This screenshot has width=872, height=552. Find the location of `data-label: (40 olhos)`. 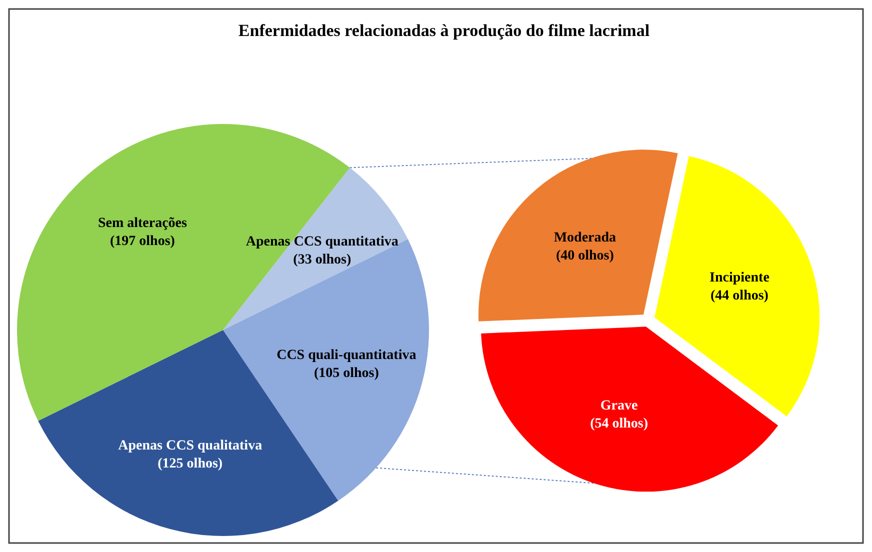

data-label: (40 olhos) is located at coordinates (585, 256).